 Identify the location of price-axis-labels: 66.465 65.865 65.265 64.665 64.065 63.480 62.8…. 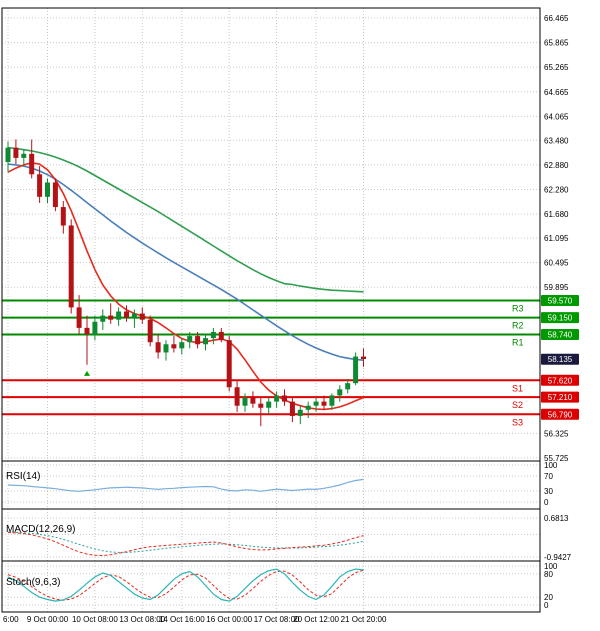
(556, 238).